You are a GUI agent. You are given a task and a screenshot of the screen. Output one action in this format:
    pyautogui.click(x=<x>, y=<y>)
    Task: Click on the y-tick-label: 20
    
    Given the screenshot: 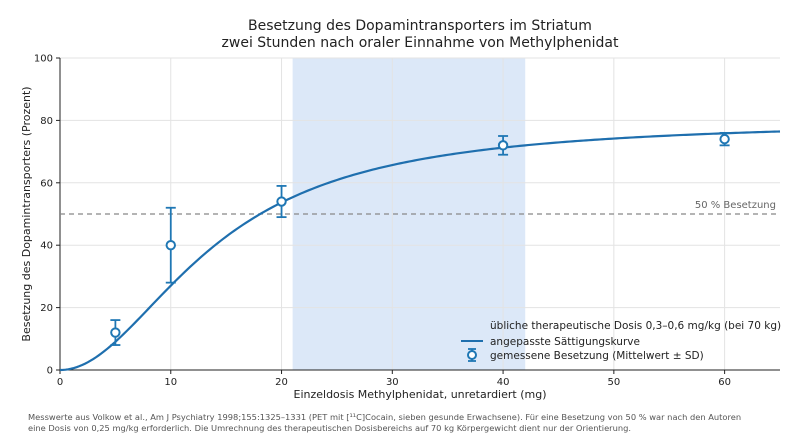 What is the action you would take?
    pyautogui.click(x=46, y=308)
    